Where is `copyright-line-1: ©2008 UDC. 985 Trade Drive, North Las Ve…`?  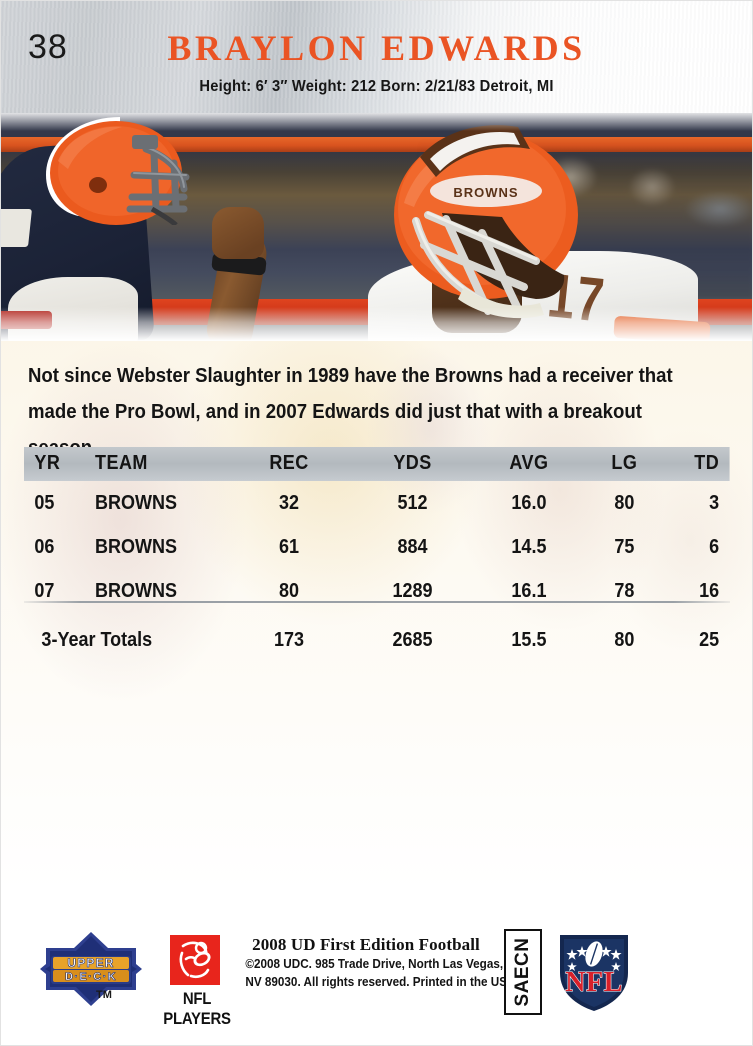
copyright-line-1: ©2008 UDC. 985 Trade Drive, North Las Ve… is located at coordinates (374, 963).